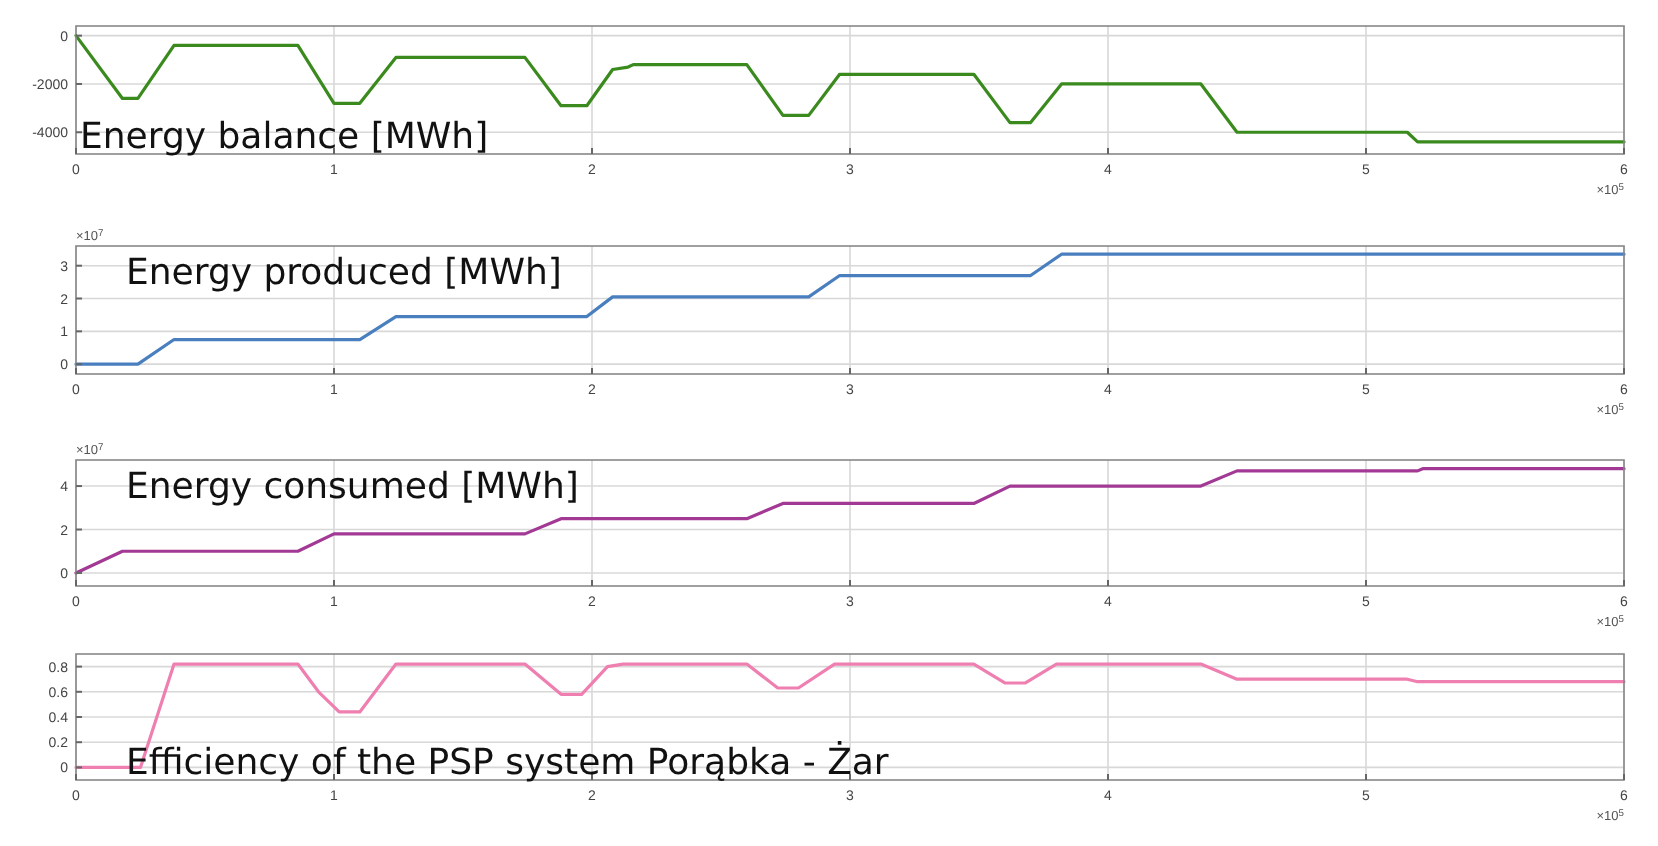 The image size is (1658, 846). What do you see at coordinates (344, 273) in the screenshot?
I see `chart-title: Energy produced [MWh]` at bounding box center [344, 273].